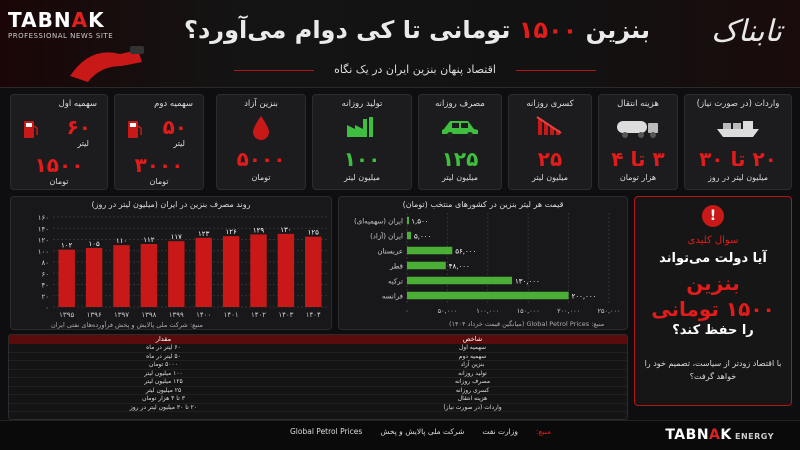 This screenshot has width=800, height=450. What do you see at coordinates (568, 311) in the screenshot?
I see `x-tick-label: ۲۰۰,۰۰۰` at bounding box center [568, 311].